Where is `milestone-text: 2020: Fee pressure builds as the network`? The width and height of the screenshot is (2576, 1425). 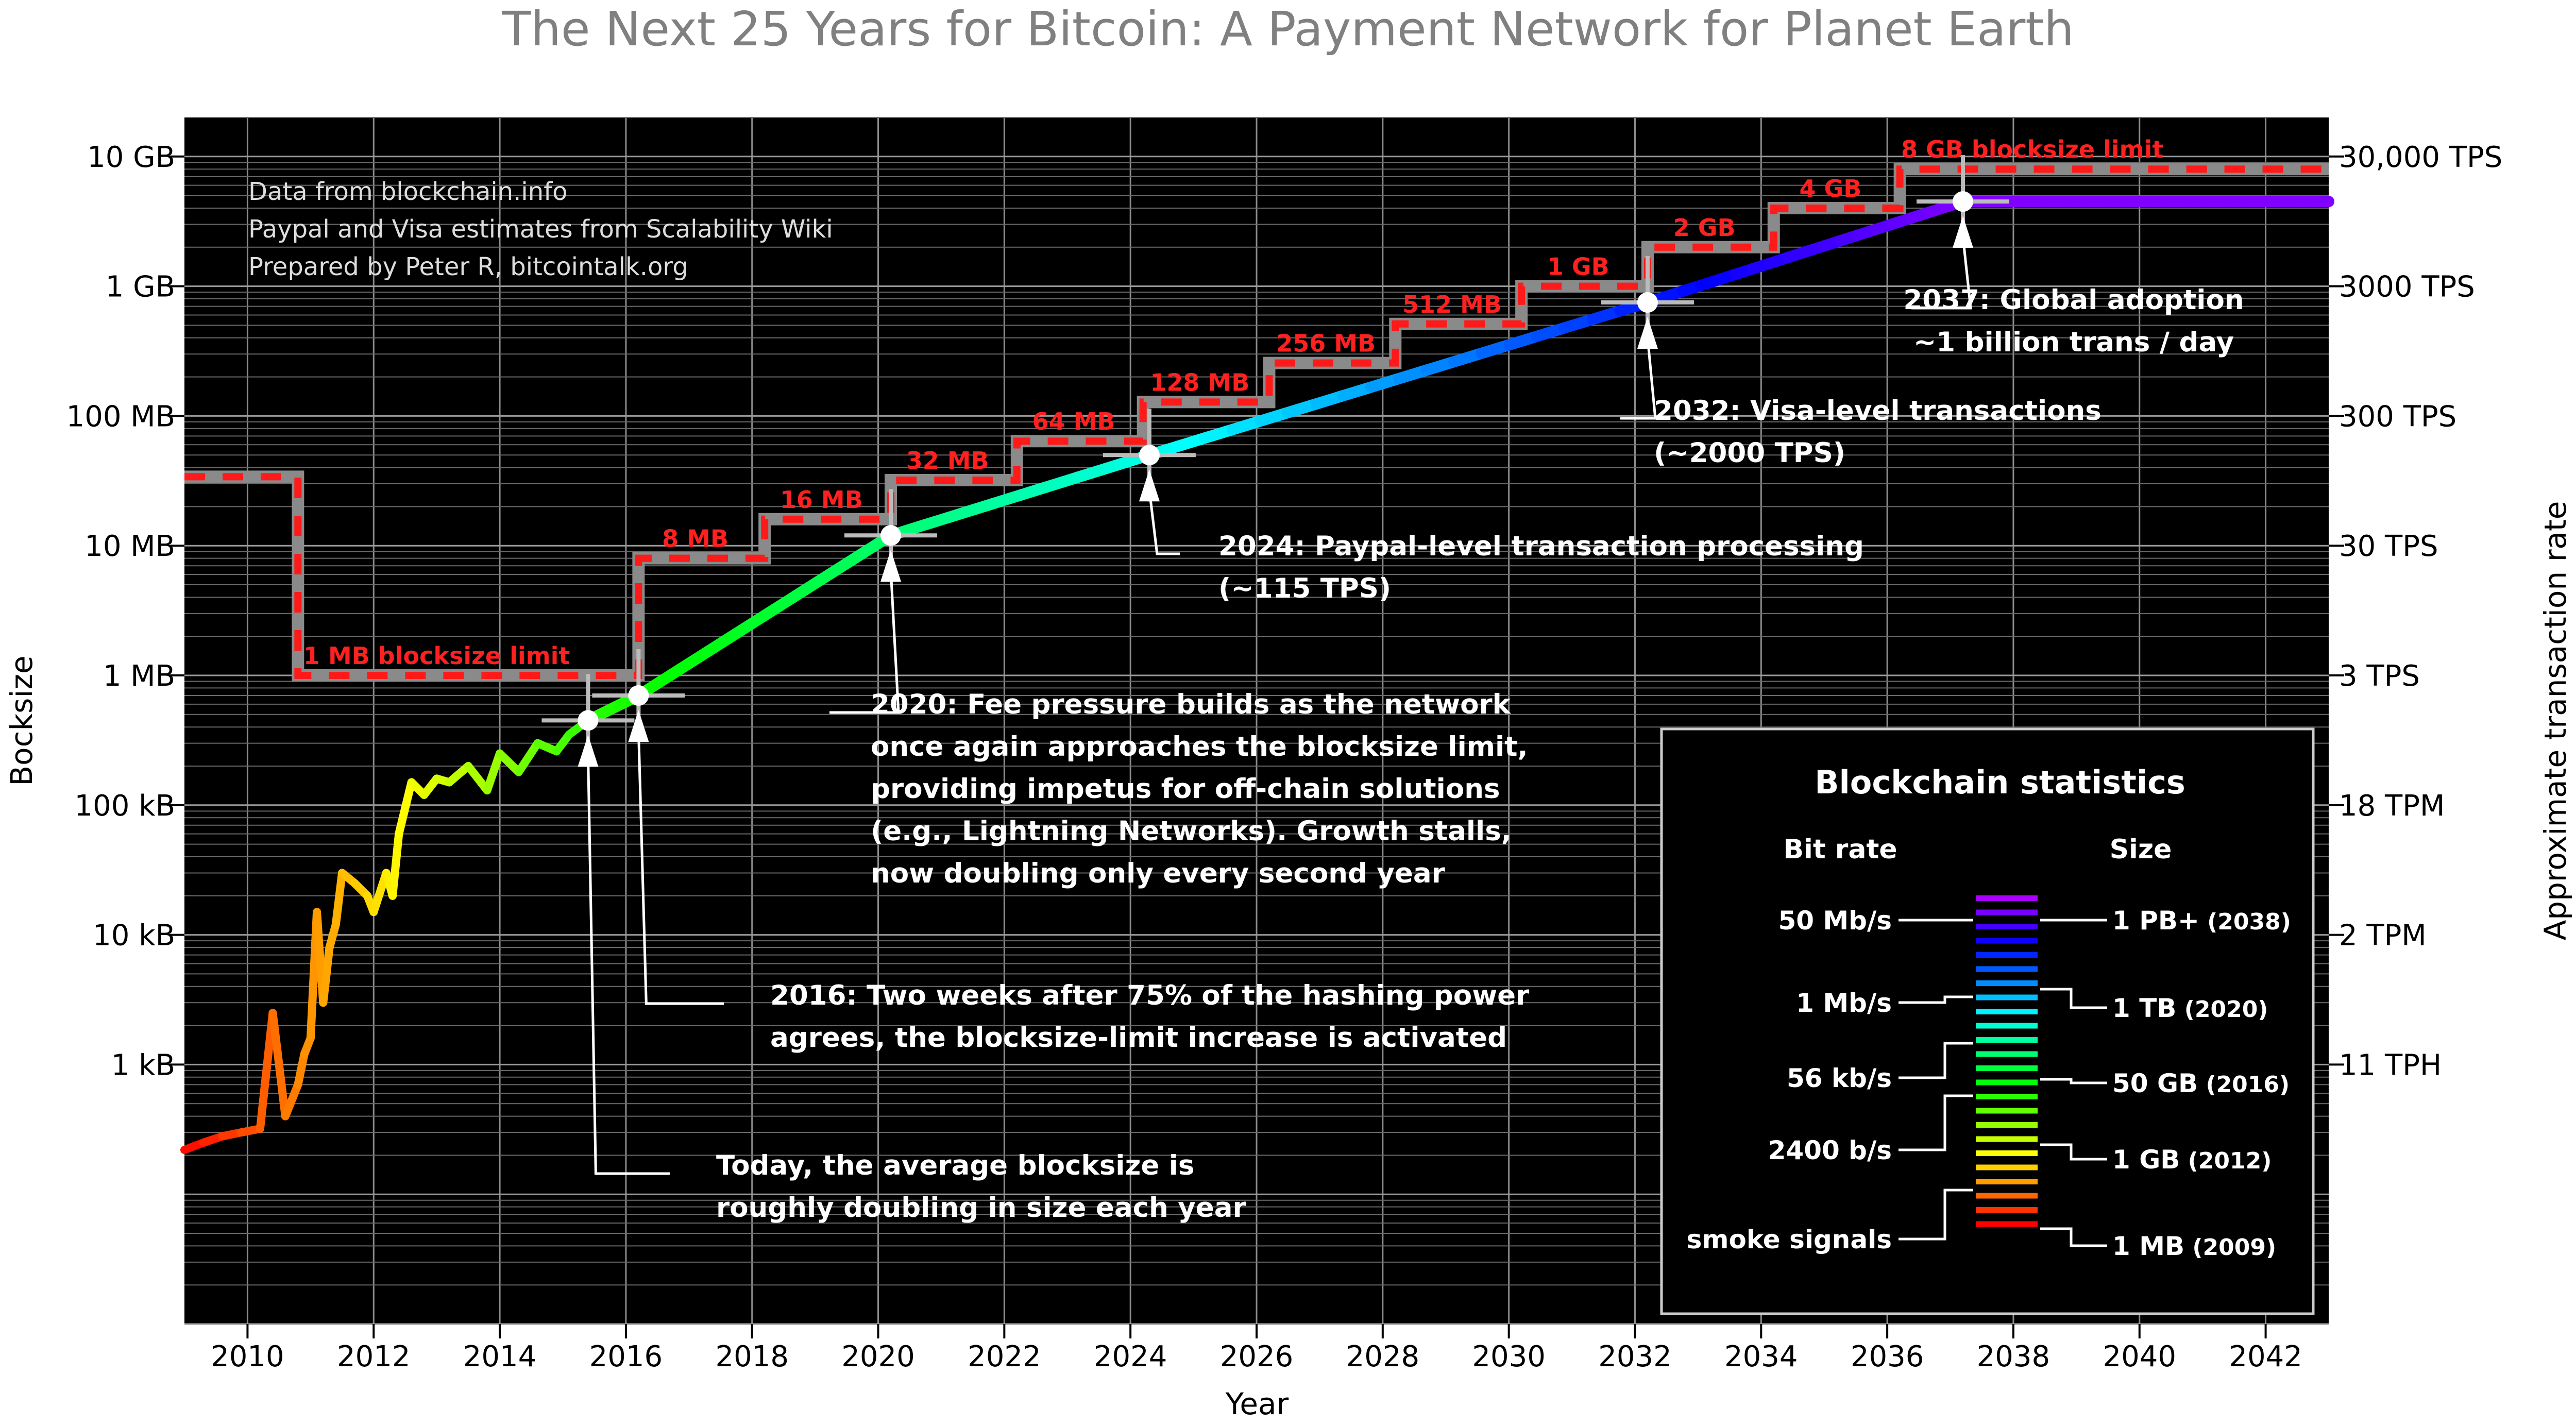
milestone-text: 2020: Fee pressure builds as the network is located at coordinates (1191, 704).